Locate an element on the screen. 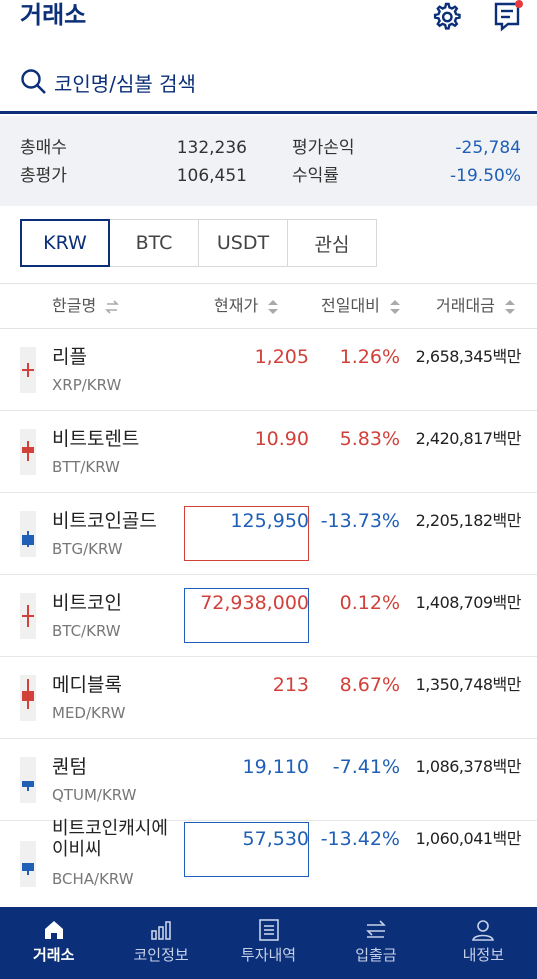  column-price-label: 현재가 is located at coordinates (236, 305).